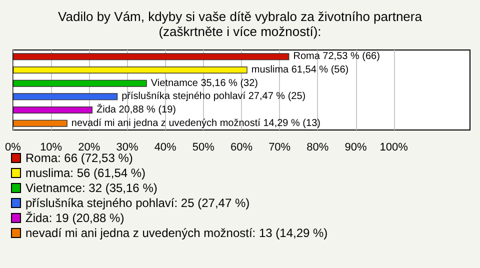 This screenshot has height=268, width=480. Describe the element at coordinates (75, 218) in the screenshot. I see `legend-label: Žida: 19 (20,88 %)` at that location.